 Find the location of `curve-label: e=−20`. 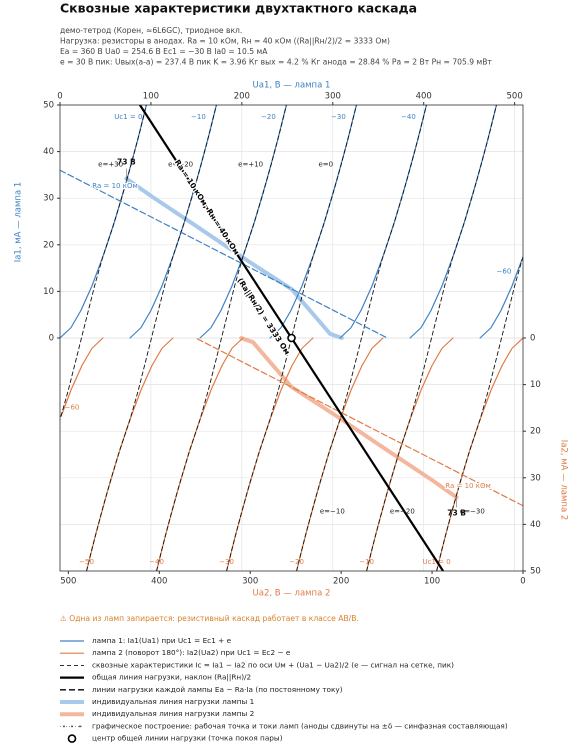

curve-label: e=−20 is located at coordinates (402, 511).